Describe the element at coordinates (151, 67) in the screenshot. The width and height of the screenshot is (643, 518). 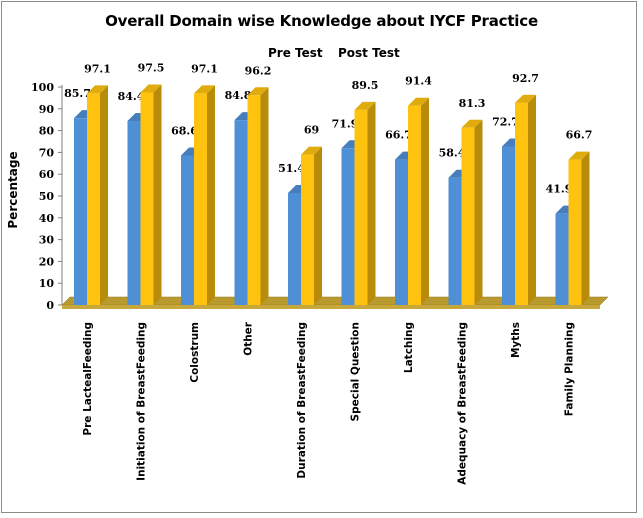
I see `data-label: 97.5` at that location.